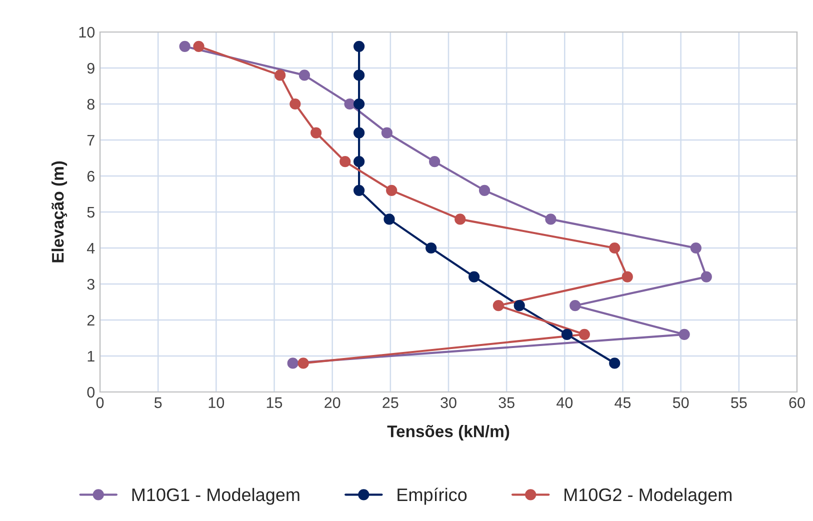 The image size is (813, 521). Describe the element at coordinates (90, 176) in the screenshot. I see `y-tick-label: 6` at that location.